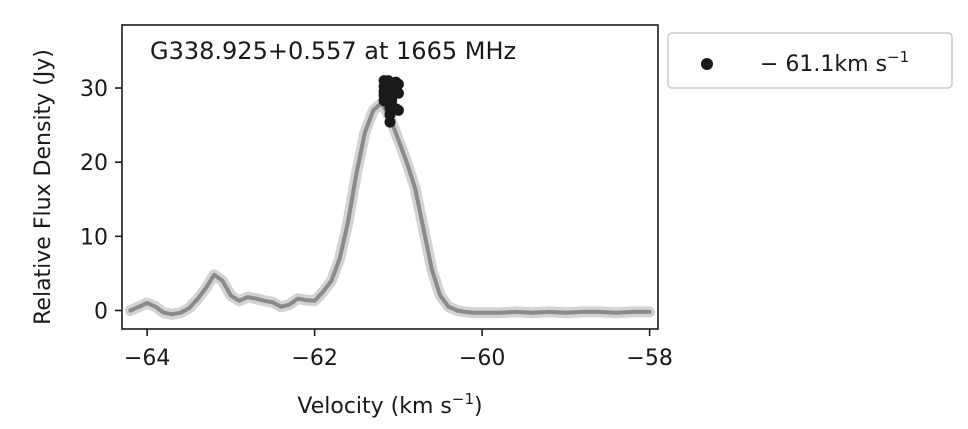 Image resolution: width=968 pixels, height=429 pixels. I want to click on y-tick-label: 20, so click(94, 163).